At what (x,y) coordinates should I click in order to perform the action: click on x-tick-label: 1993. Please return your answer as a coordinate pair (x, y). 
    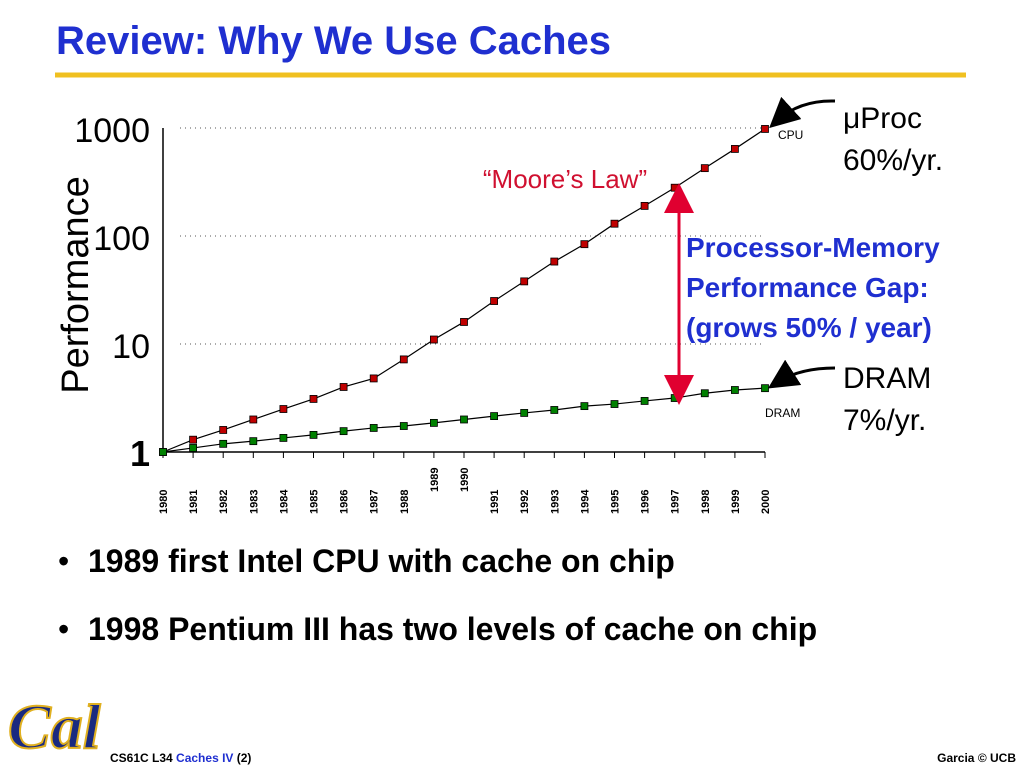
    Looking at the image, I should click on (555, 502).